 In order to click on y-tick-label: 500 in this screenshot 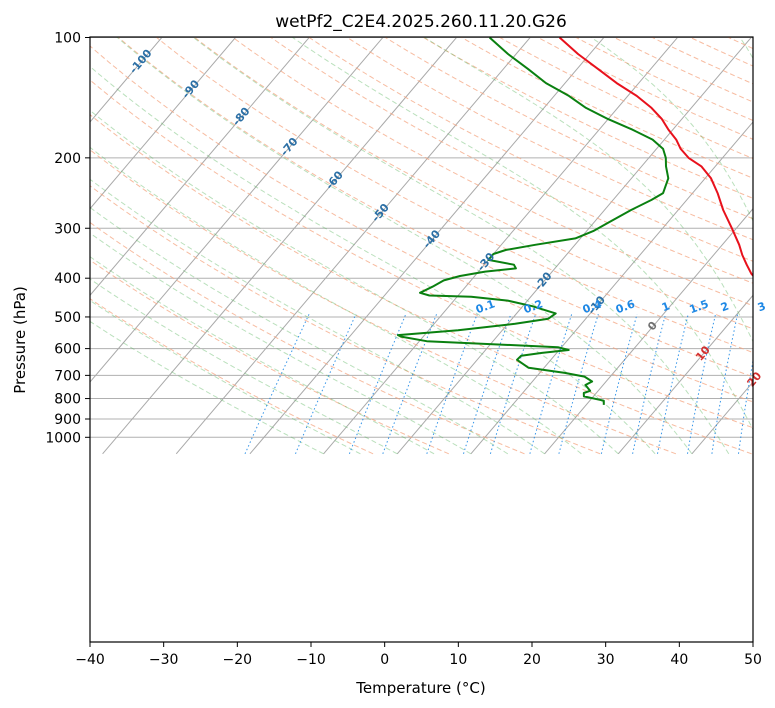, I will do `click(67, 318)`.